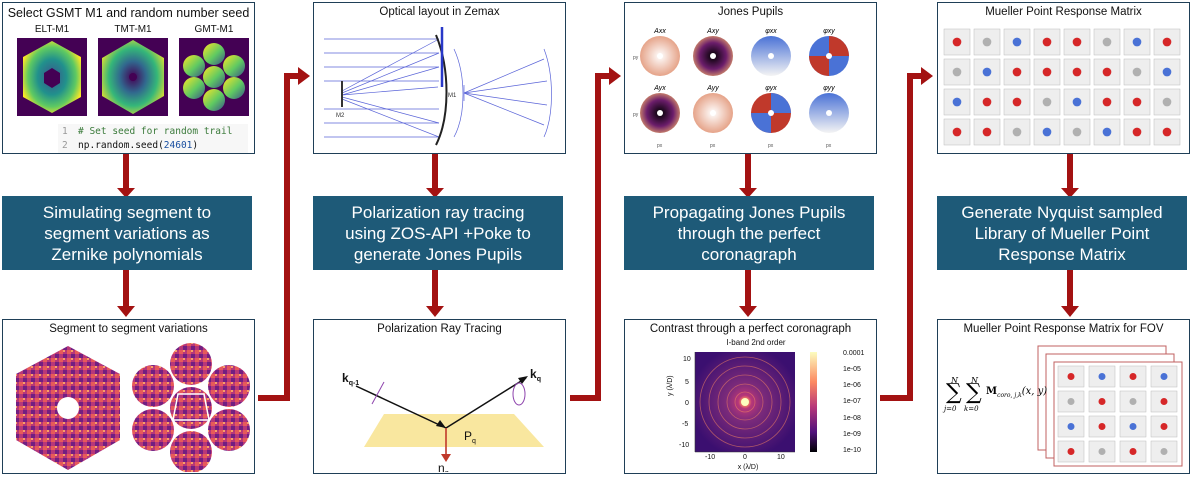  What do you see at coordinates (852, 385) in the screenshot?
I see `colorbar-tick: 1e-06` at bounding box center [852, 385].